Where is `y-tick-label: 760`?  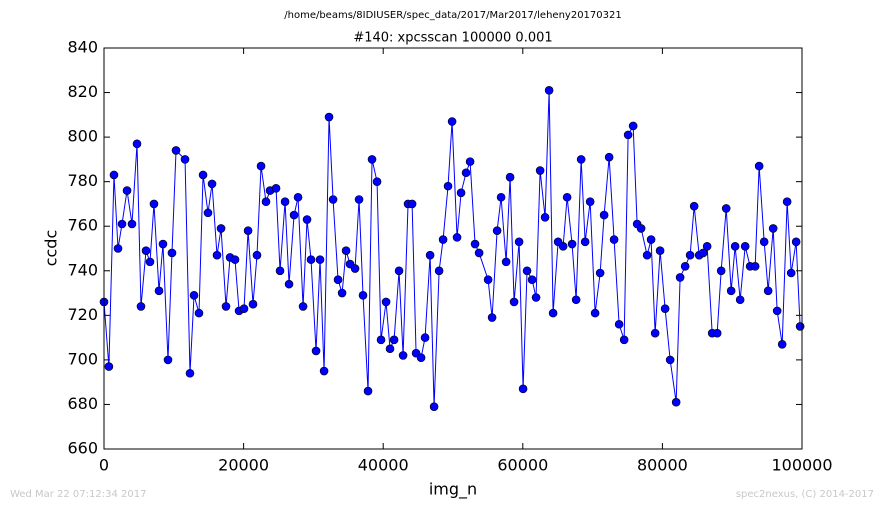 y-tick-label: 760 is located at coordinates (82, 225).